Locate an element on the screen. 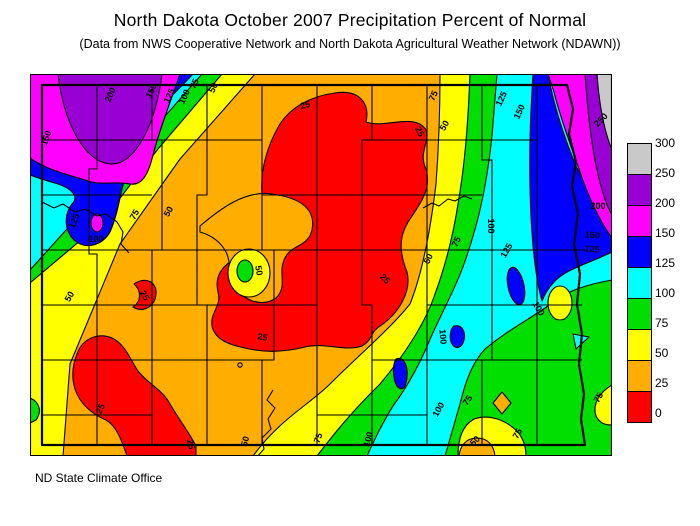 This screenshot has height=526, width=700. legend-tick-label: 125 is located at coordinates (665, 263).